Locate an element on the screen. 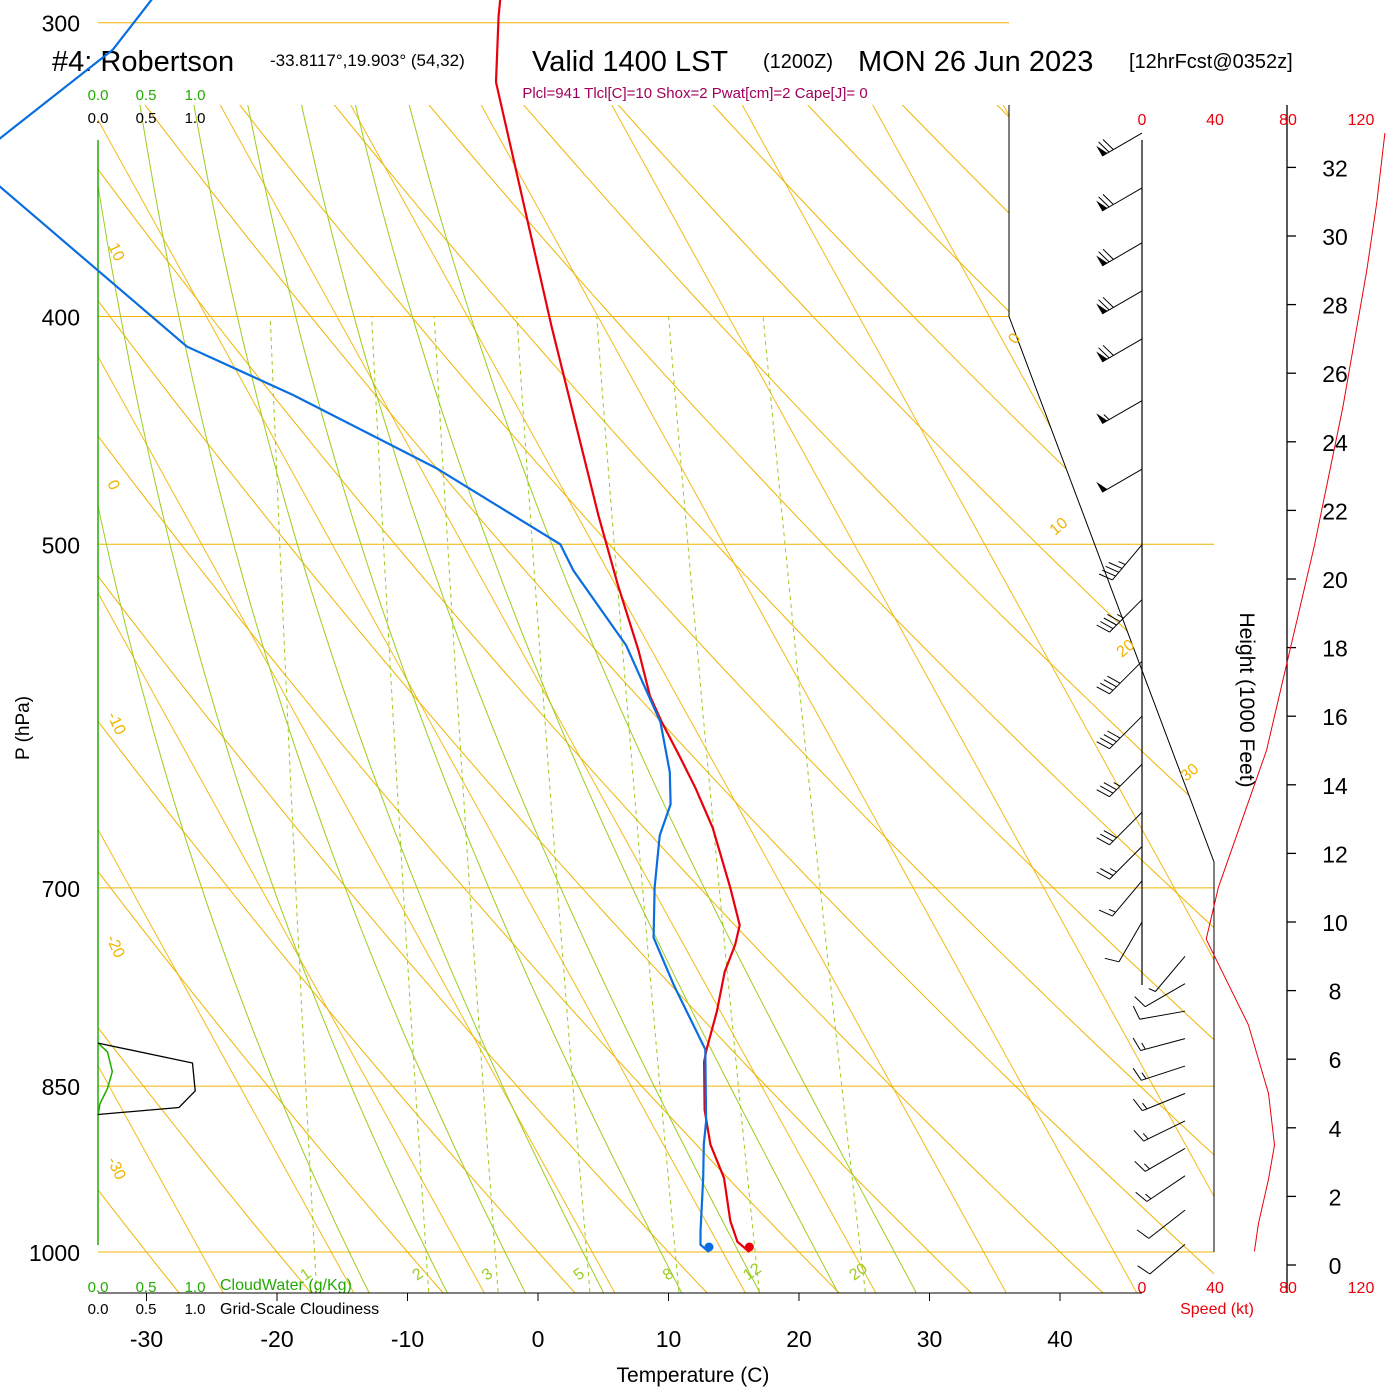  height-tick-label: 10 is located at coordinates (1335, 923).